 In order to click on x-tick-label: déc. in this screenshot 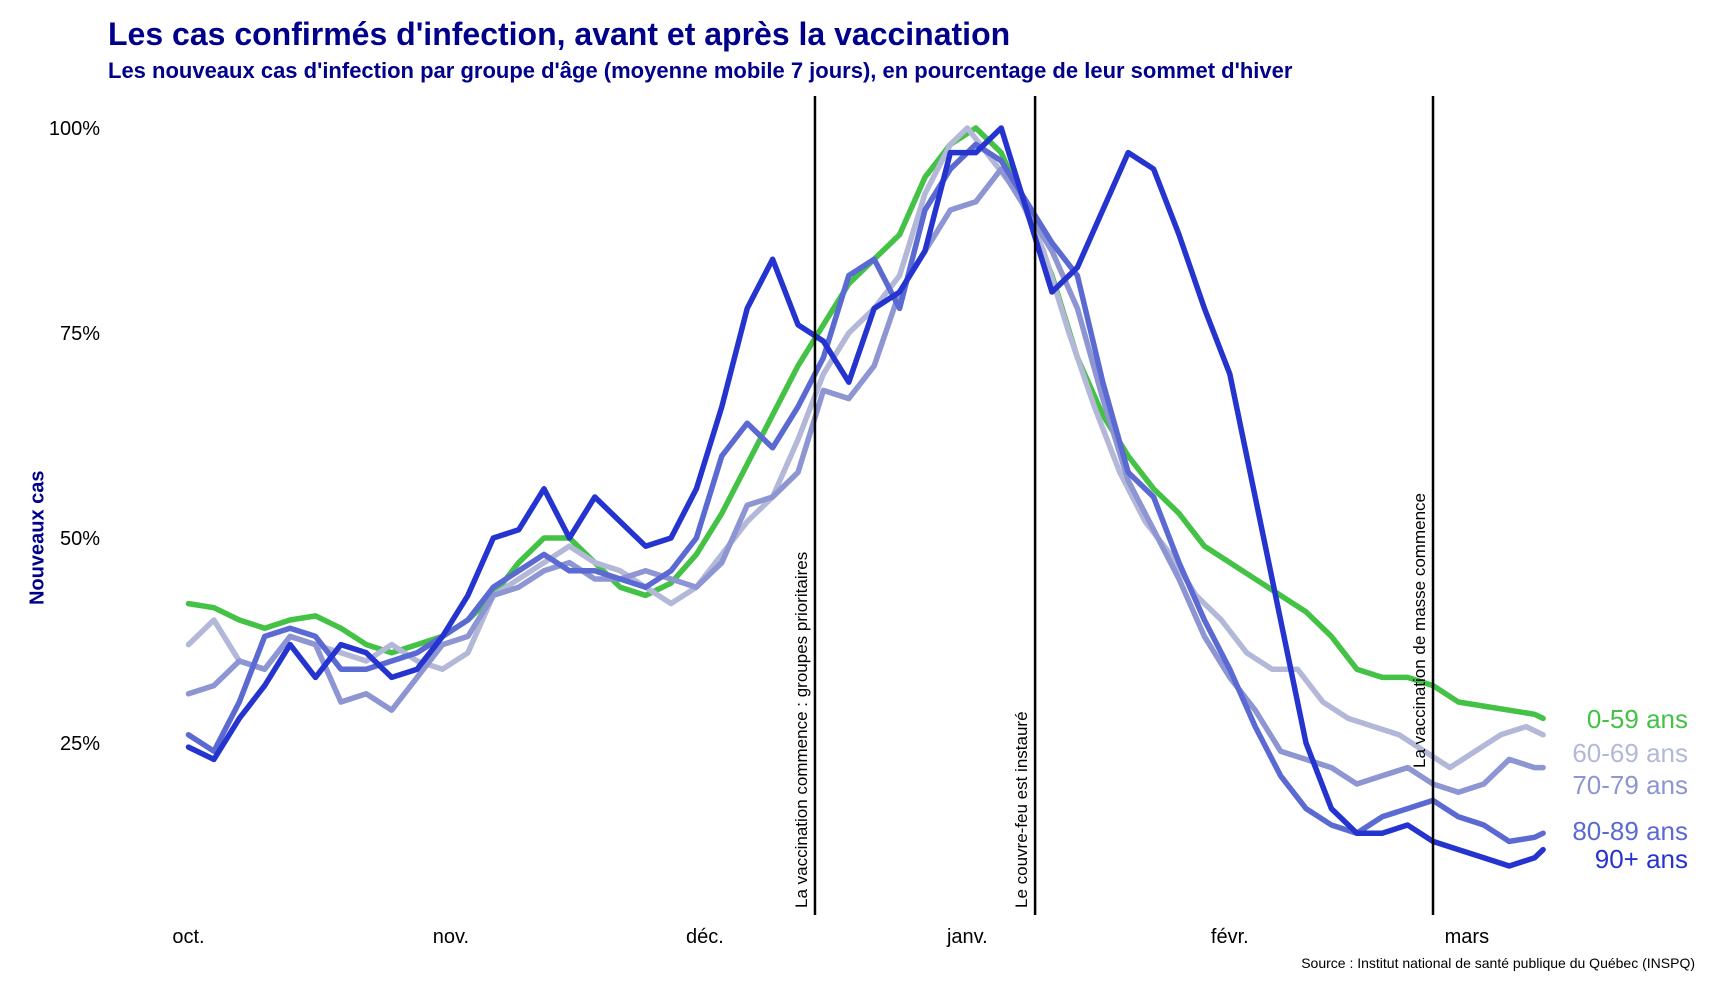, I will do `click(705, 937)`.